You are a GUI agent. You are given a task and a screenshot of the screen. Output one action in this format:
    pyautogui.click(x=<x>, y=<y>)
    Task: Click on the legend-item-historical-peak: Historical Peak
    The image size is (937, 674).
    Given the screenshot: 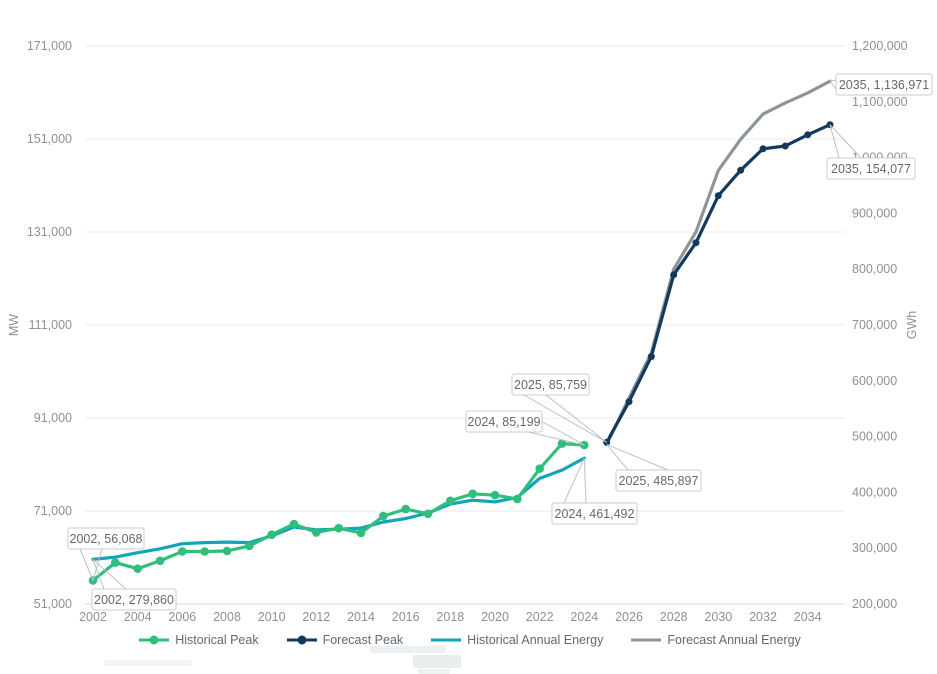 What is the action you would take?
    pyautogui.click(x=197, y=640)
    